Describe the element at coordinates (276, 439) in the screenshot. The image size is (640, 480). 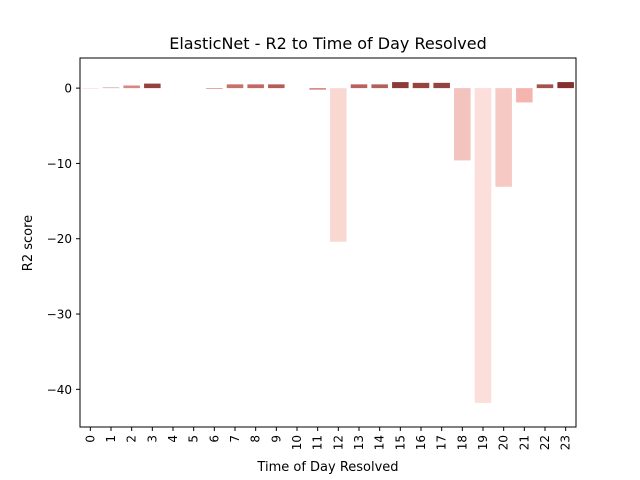
I see `x-tick-label-9: 9` at that location.